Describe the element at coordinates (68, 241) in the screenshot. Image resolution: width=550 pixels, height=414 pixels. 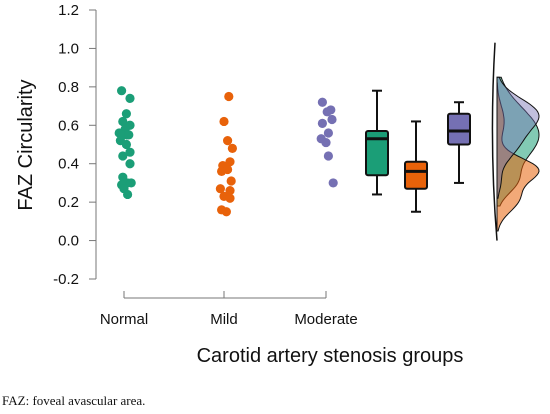
I see `y-tick-label: 0.0` at that location.